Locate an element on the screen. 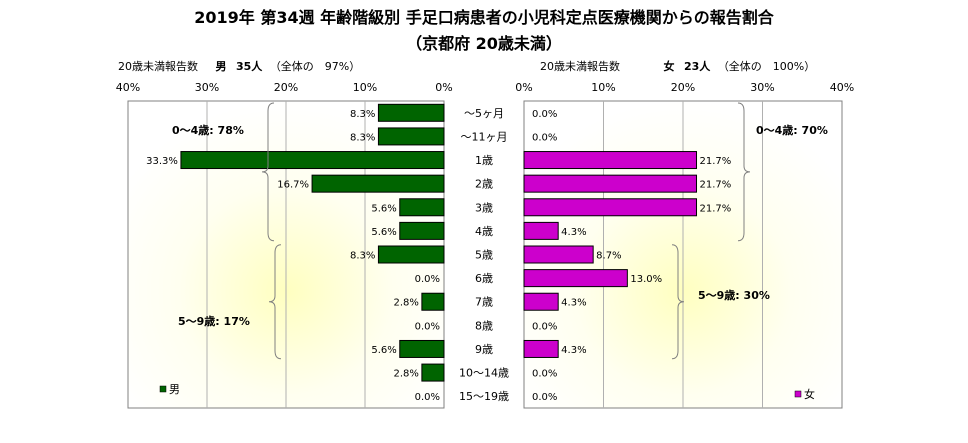 The image size is (968, 443). male-legend-label: 男 is located at coordinates (174, 389).